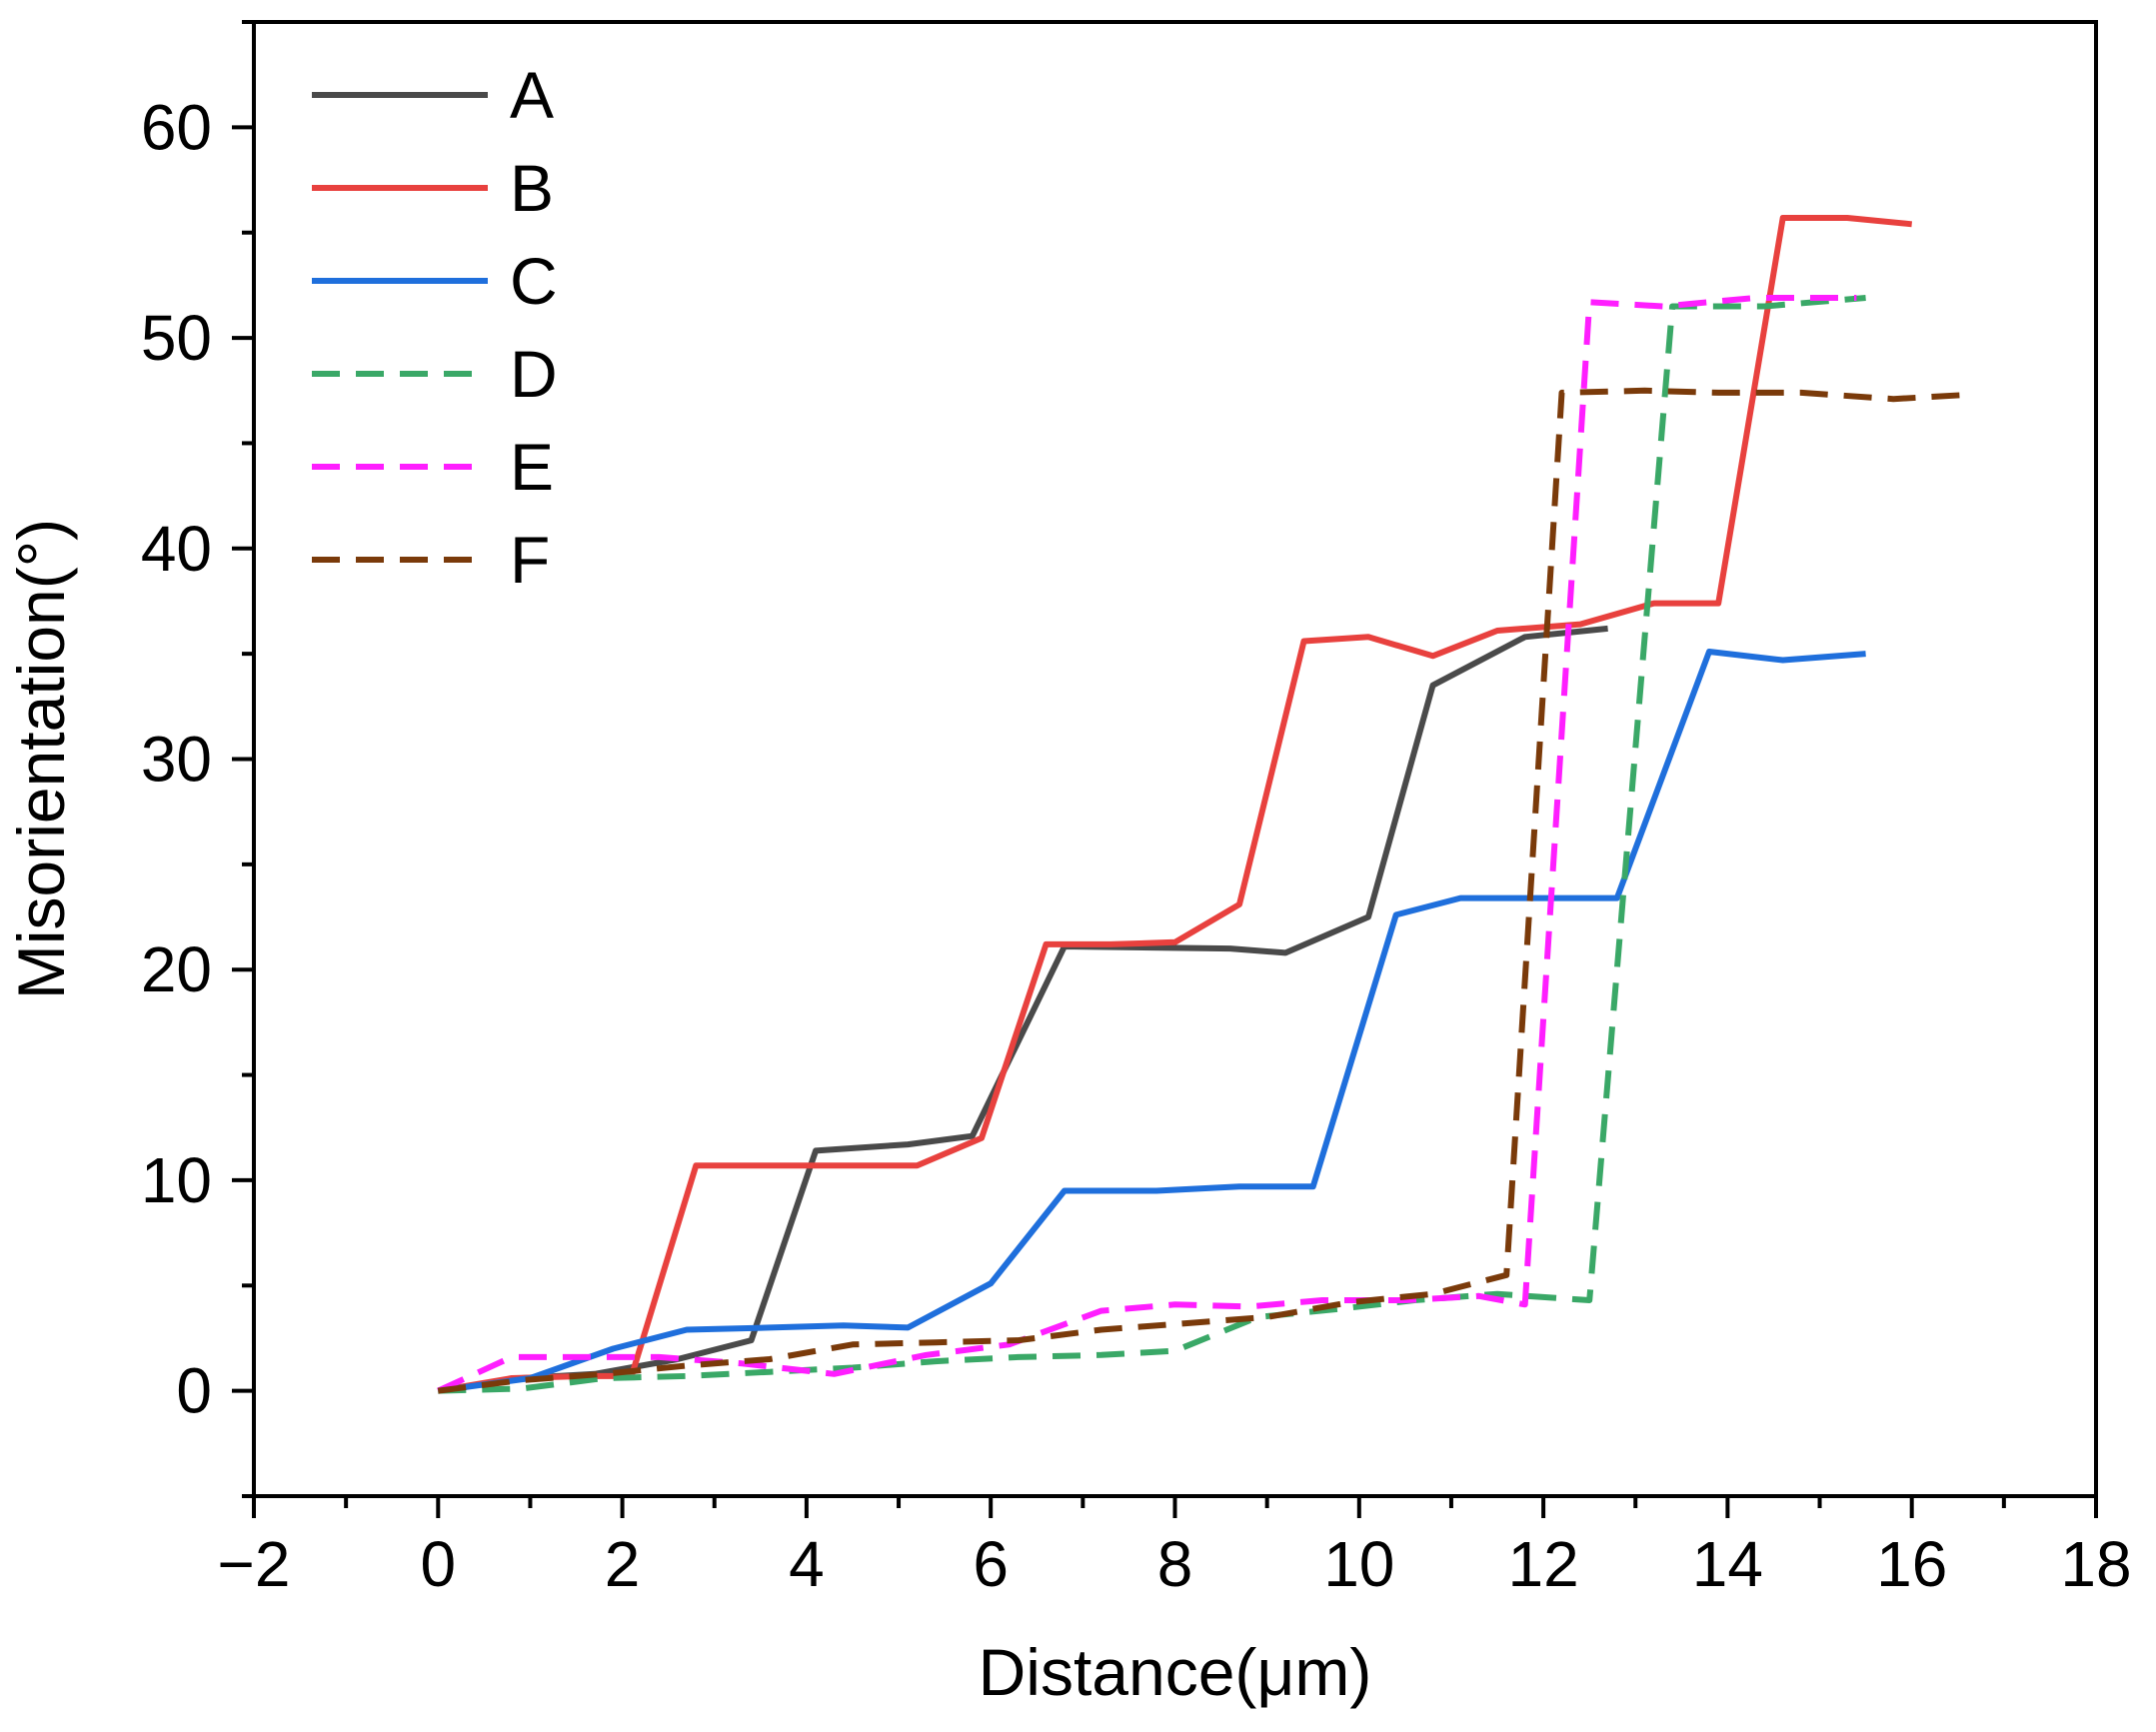 The height and width of the screenshot is (1732, 2156). I want to click on y-tick-label: 60, so click(176, 127).